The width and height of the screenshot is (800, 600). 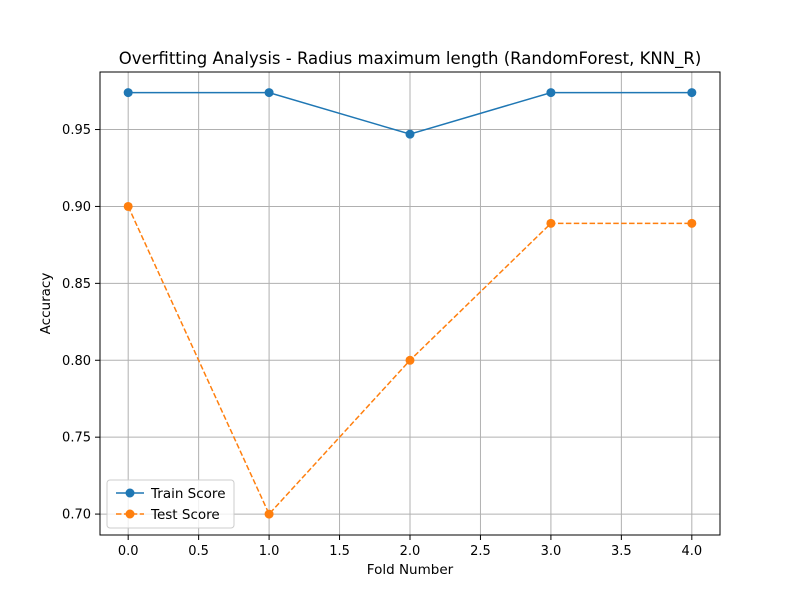 I want to click on x-tick-label: 0.5, so click(x=198, y=551).